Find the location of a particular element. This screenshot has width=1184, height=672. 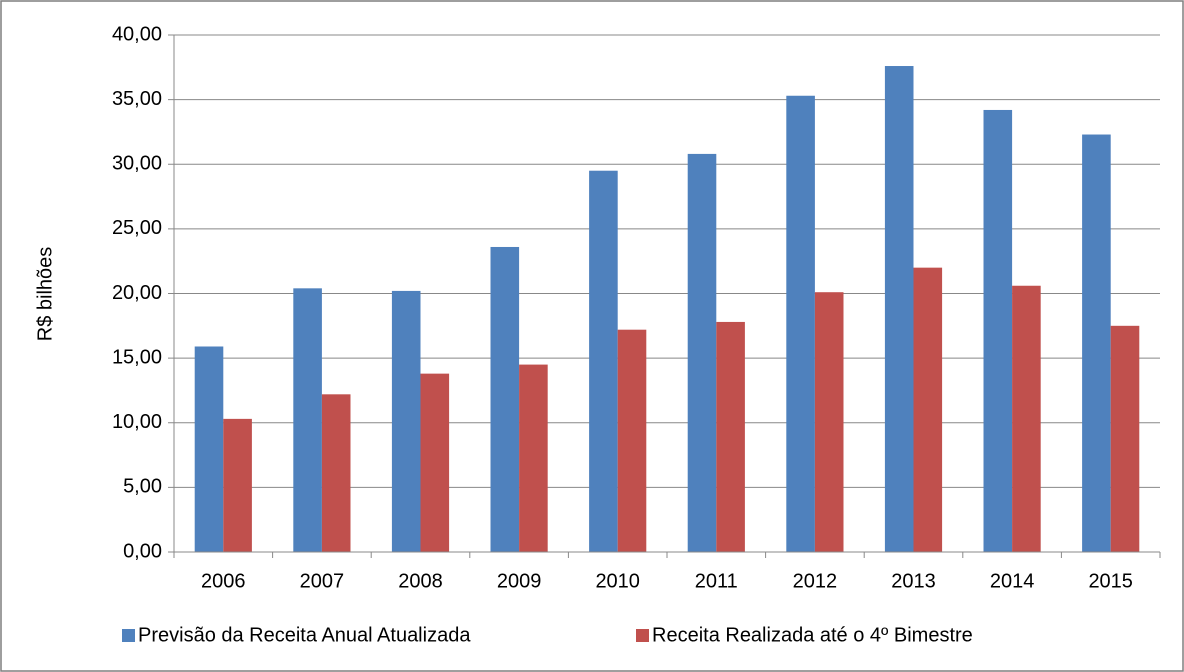

y-tick-label: 40,00 is located at coordinates (137, 34).